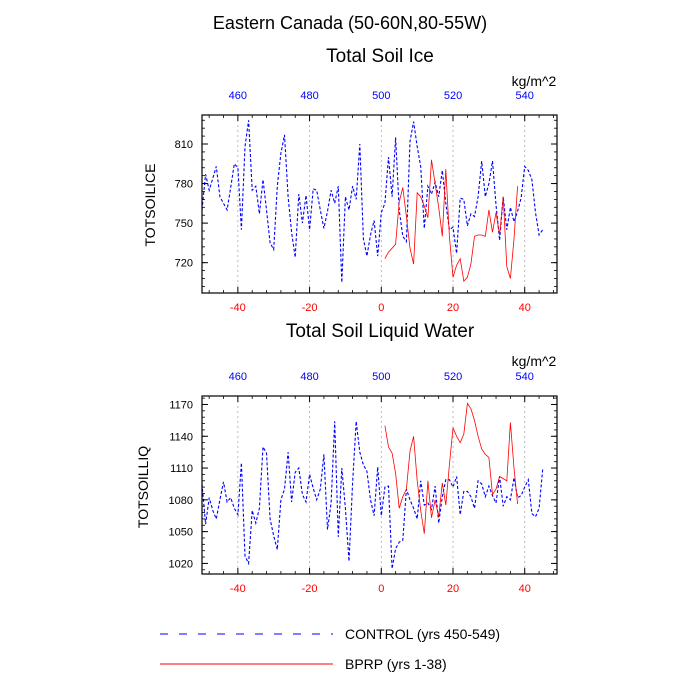  Describe the element at coordinates (184, 145) in the screenshot. I see `y-tick-label: 810` at that location.